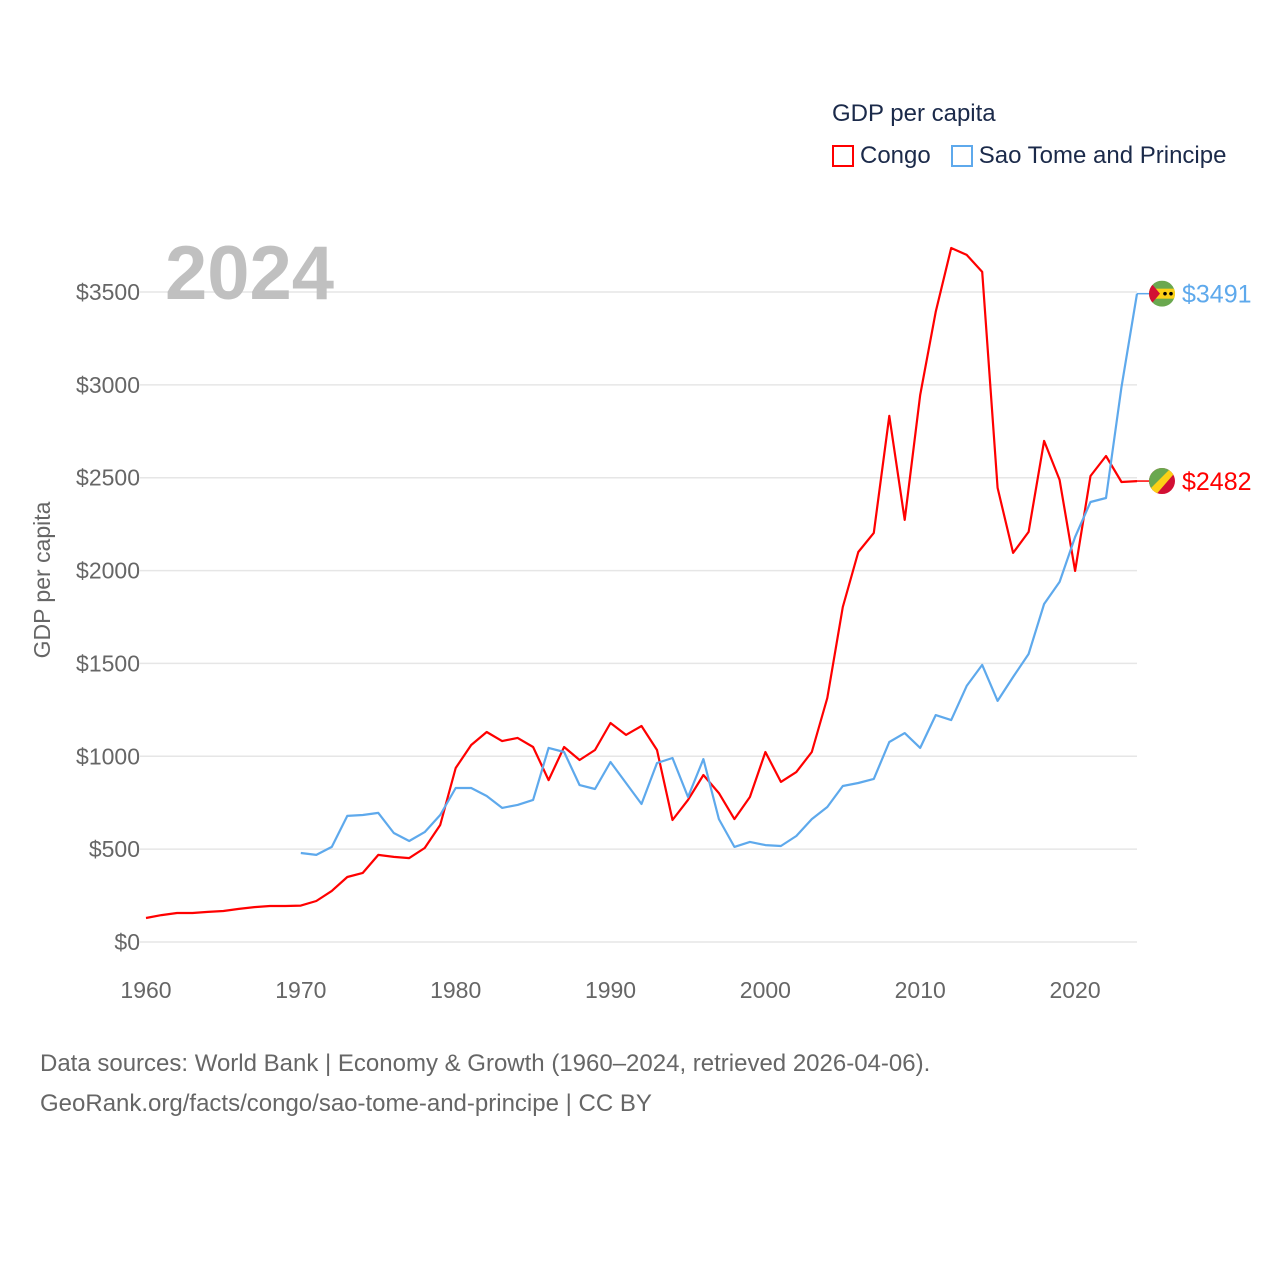  I want to click on y-axis-label: GDP per capita, so click(42, 579).